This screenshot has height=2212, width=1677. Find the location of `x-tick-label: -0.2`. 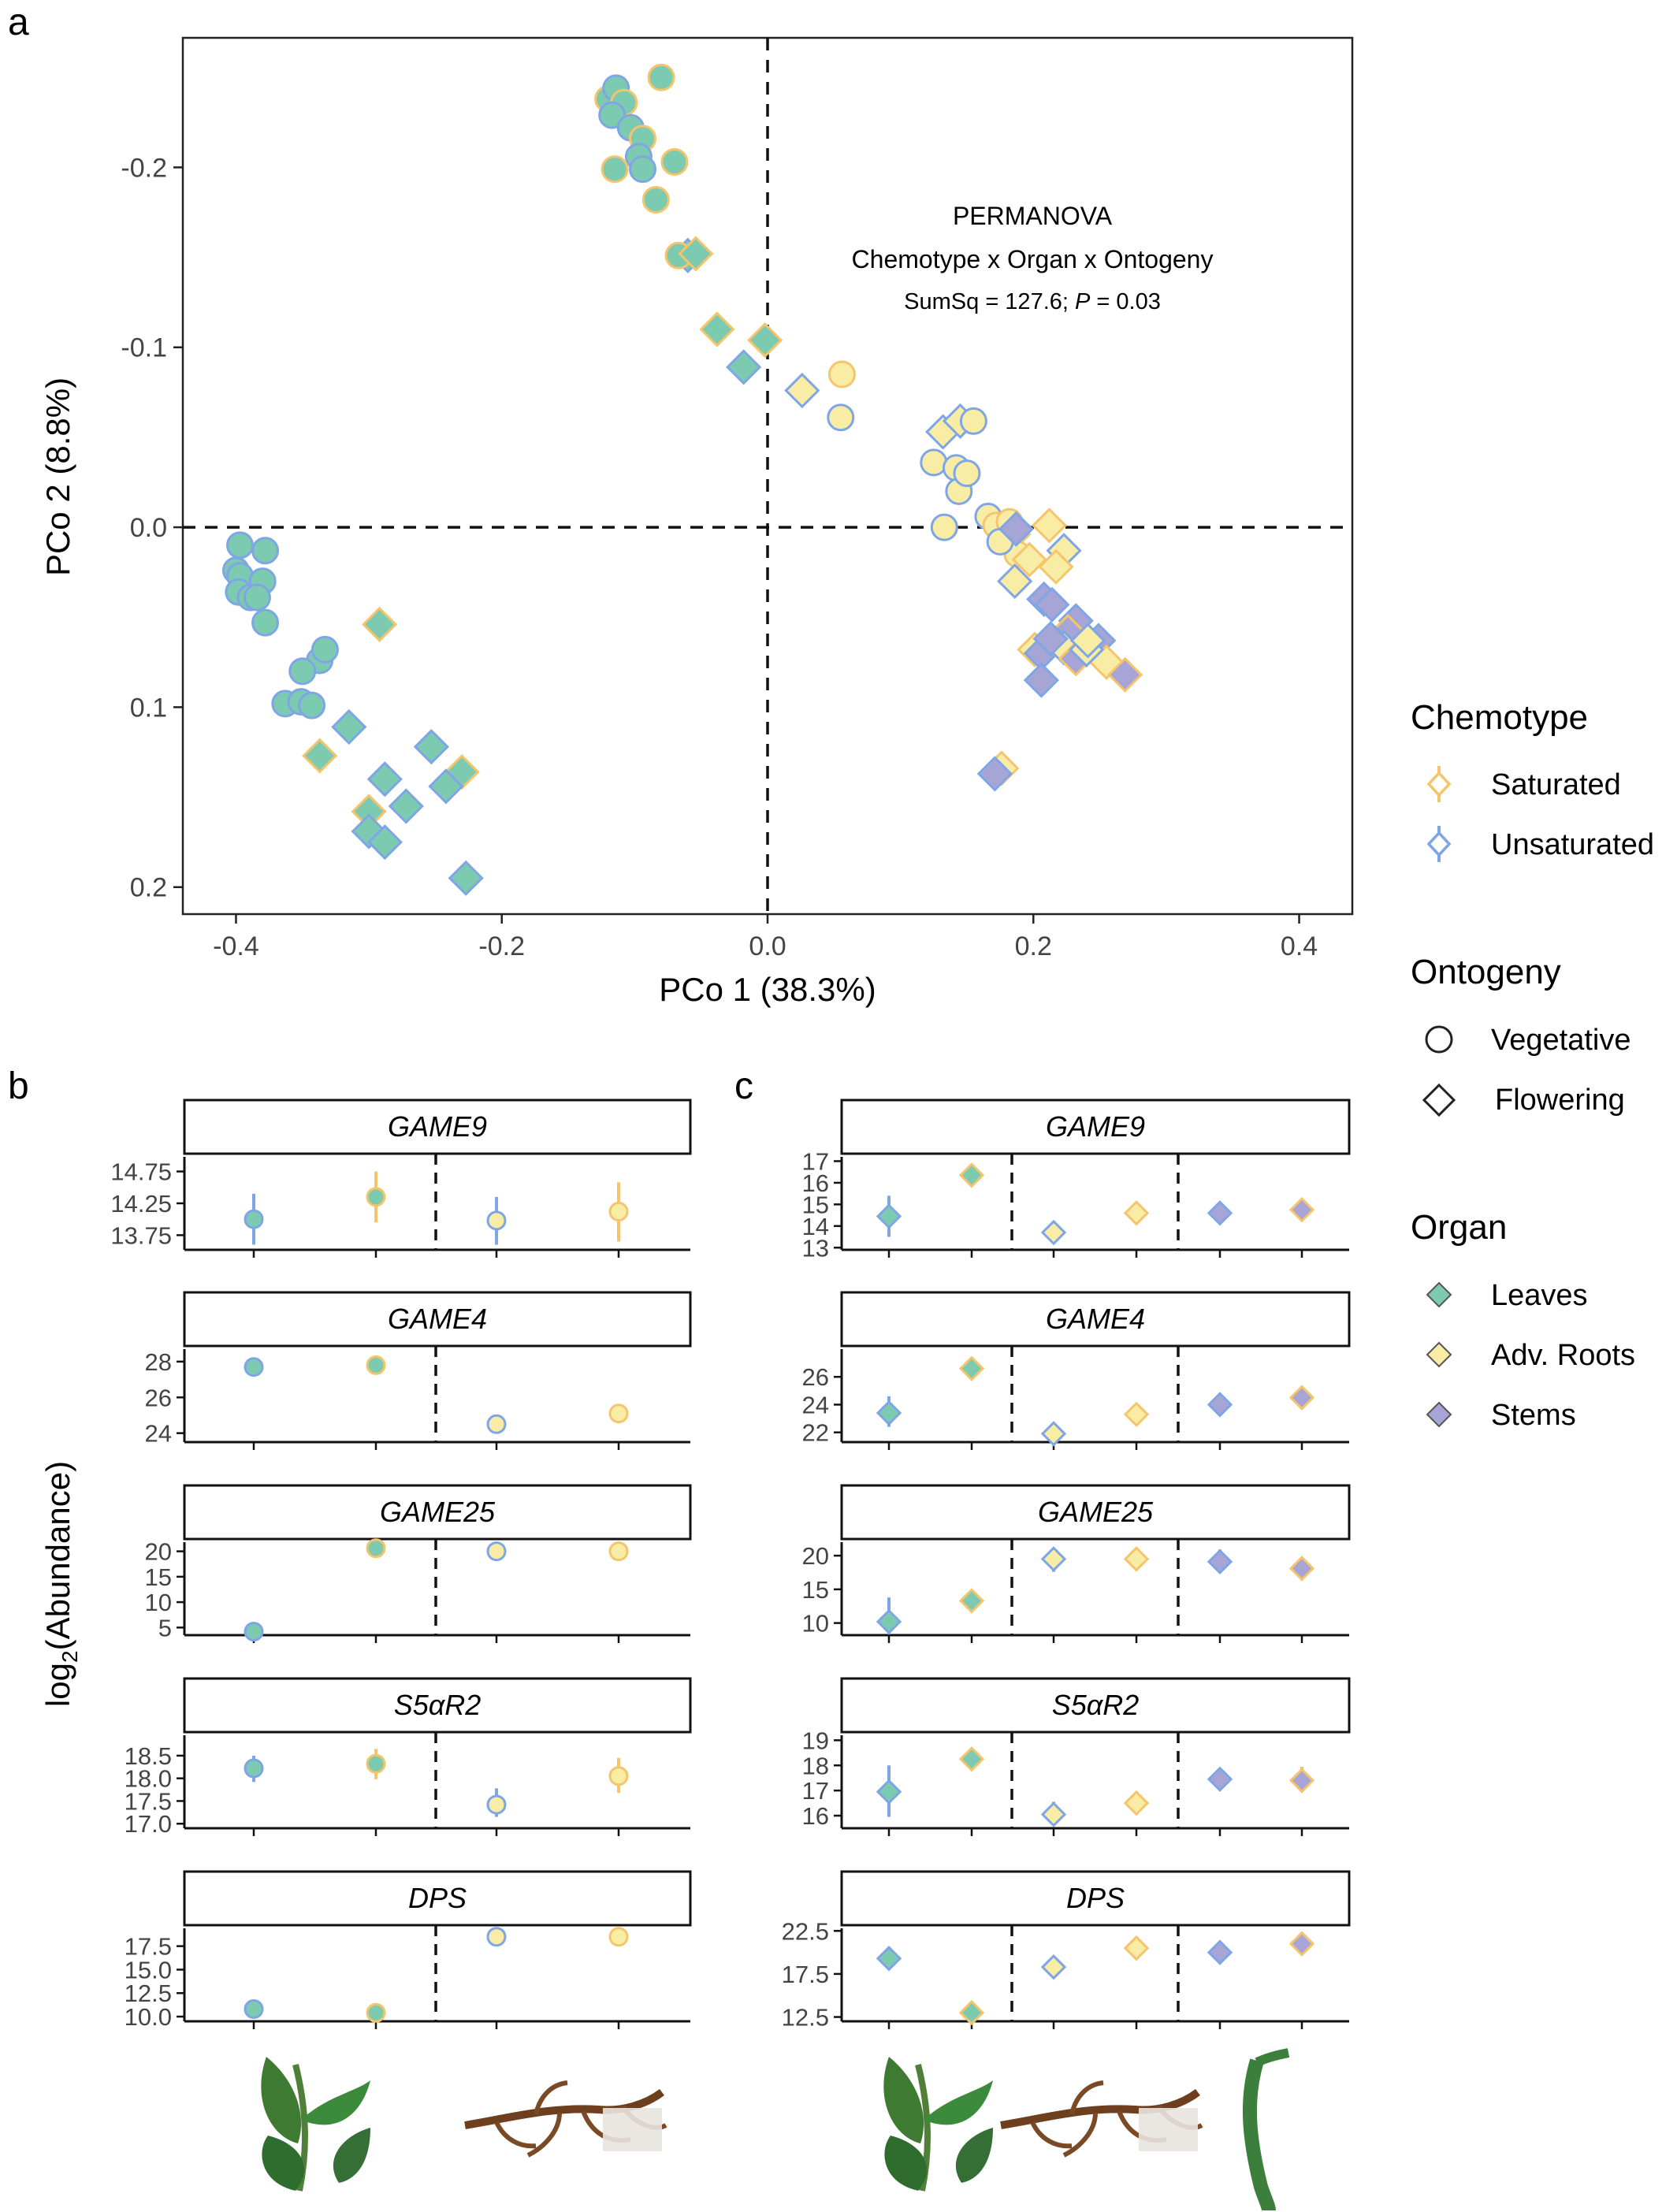

x-tick-label: -0.2 is located at coordinates (501, 946).